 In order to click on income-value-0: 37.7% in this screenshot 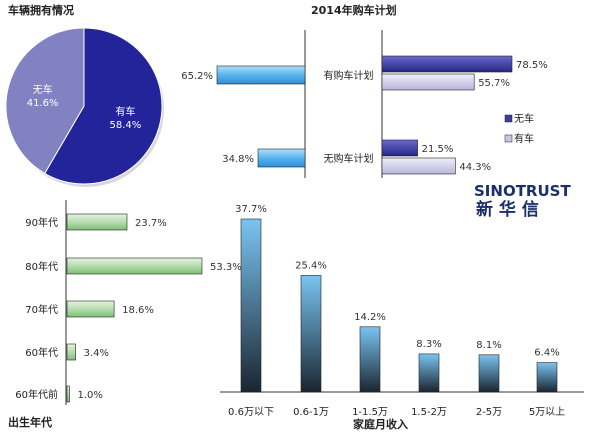, I will do `click(251, 209)`.